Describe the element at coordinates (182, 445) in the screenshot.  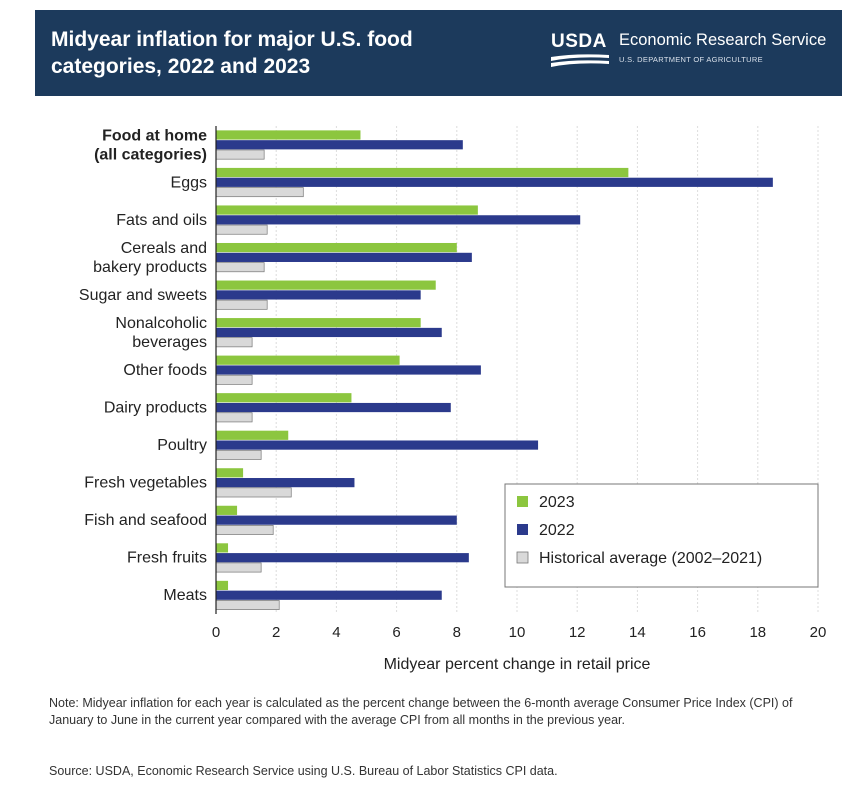
I see `category-label: Poultry` at that location.